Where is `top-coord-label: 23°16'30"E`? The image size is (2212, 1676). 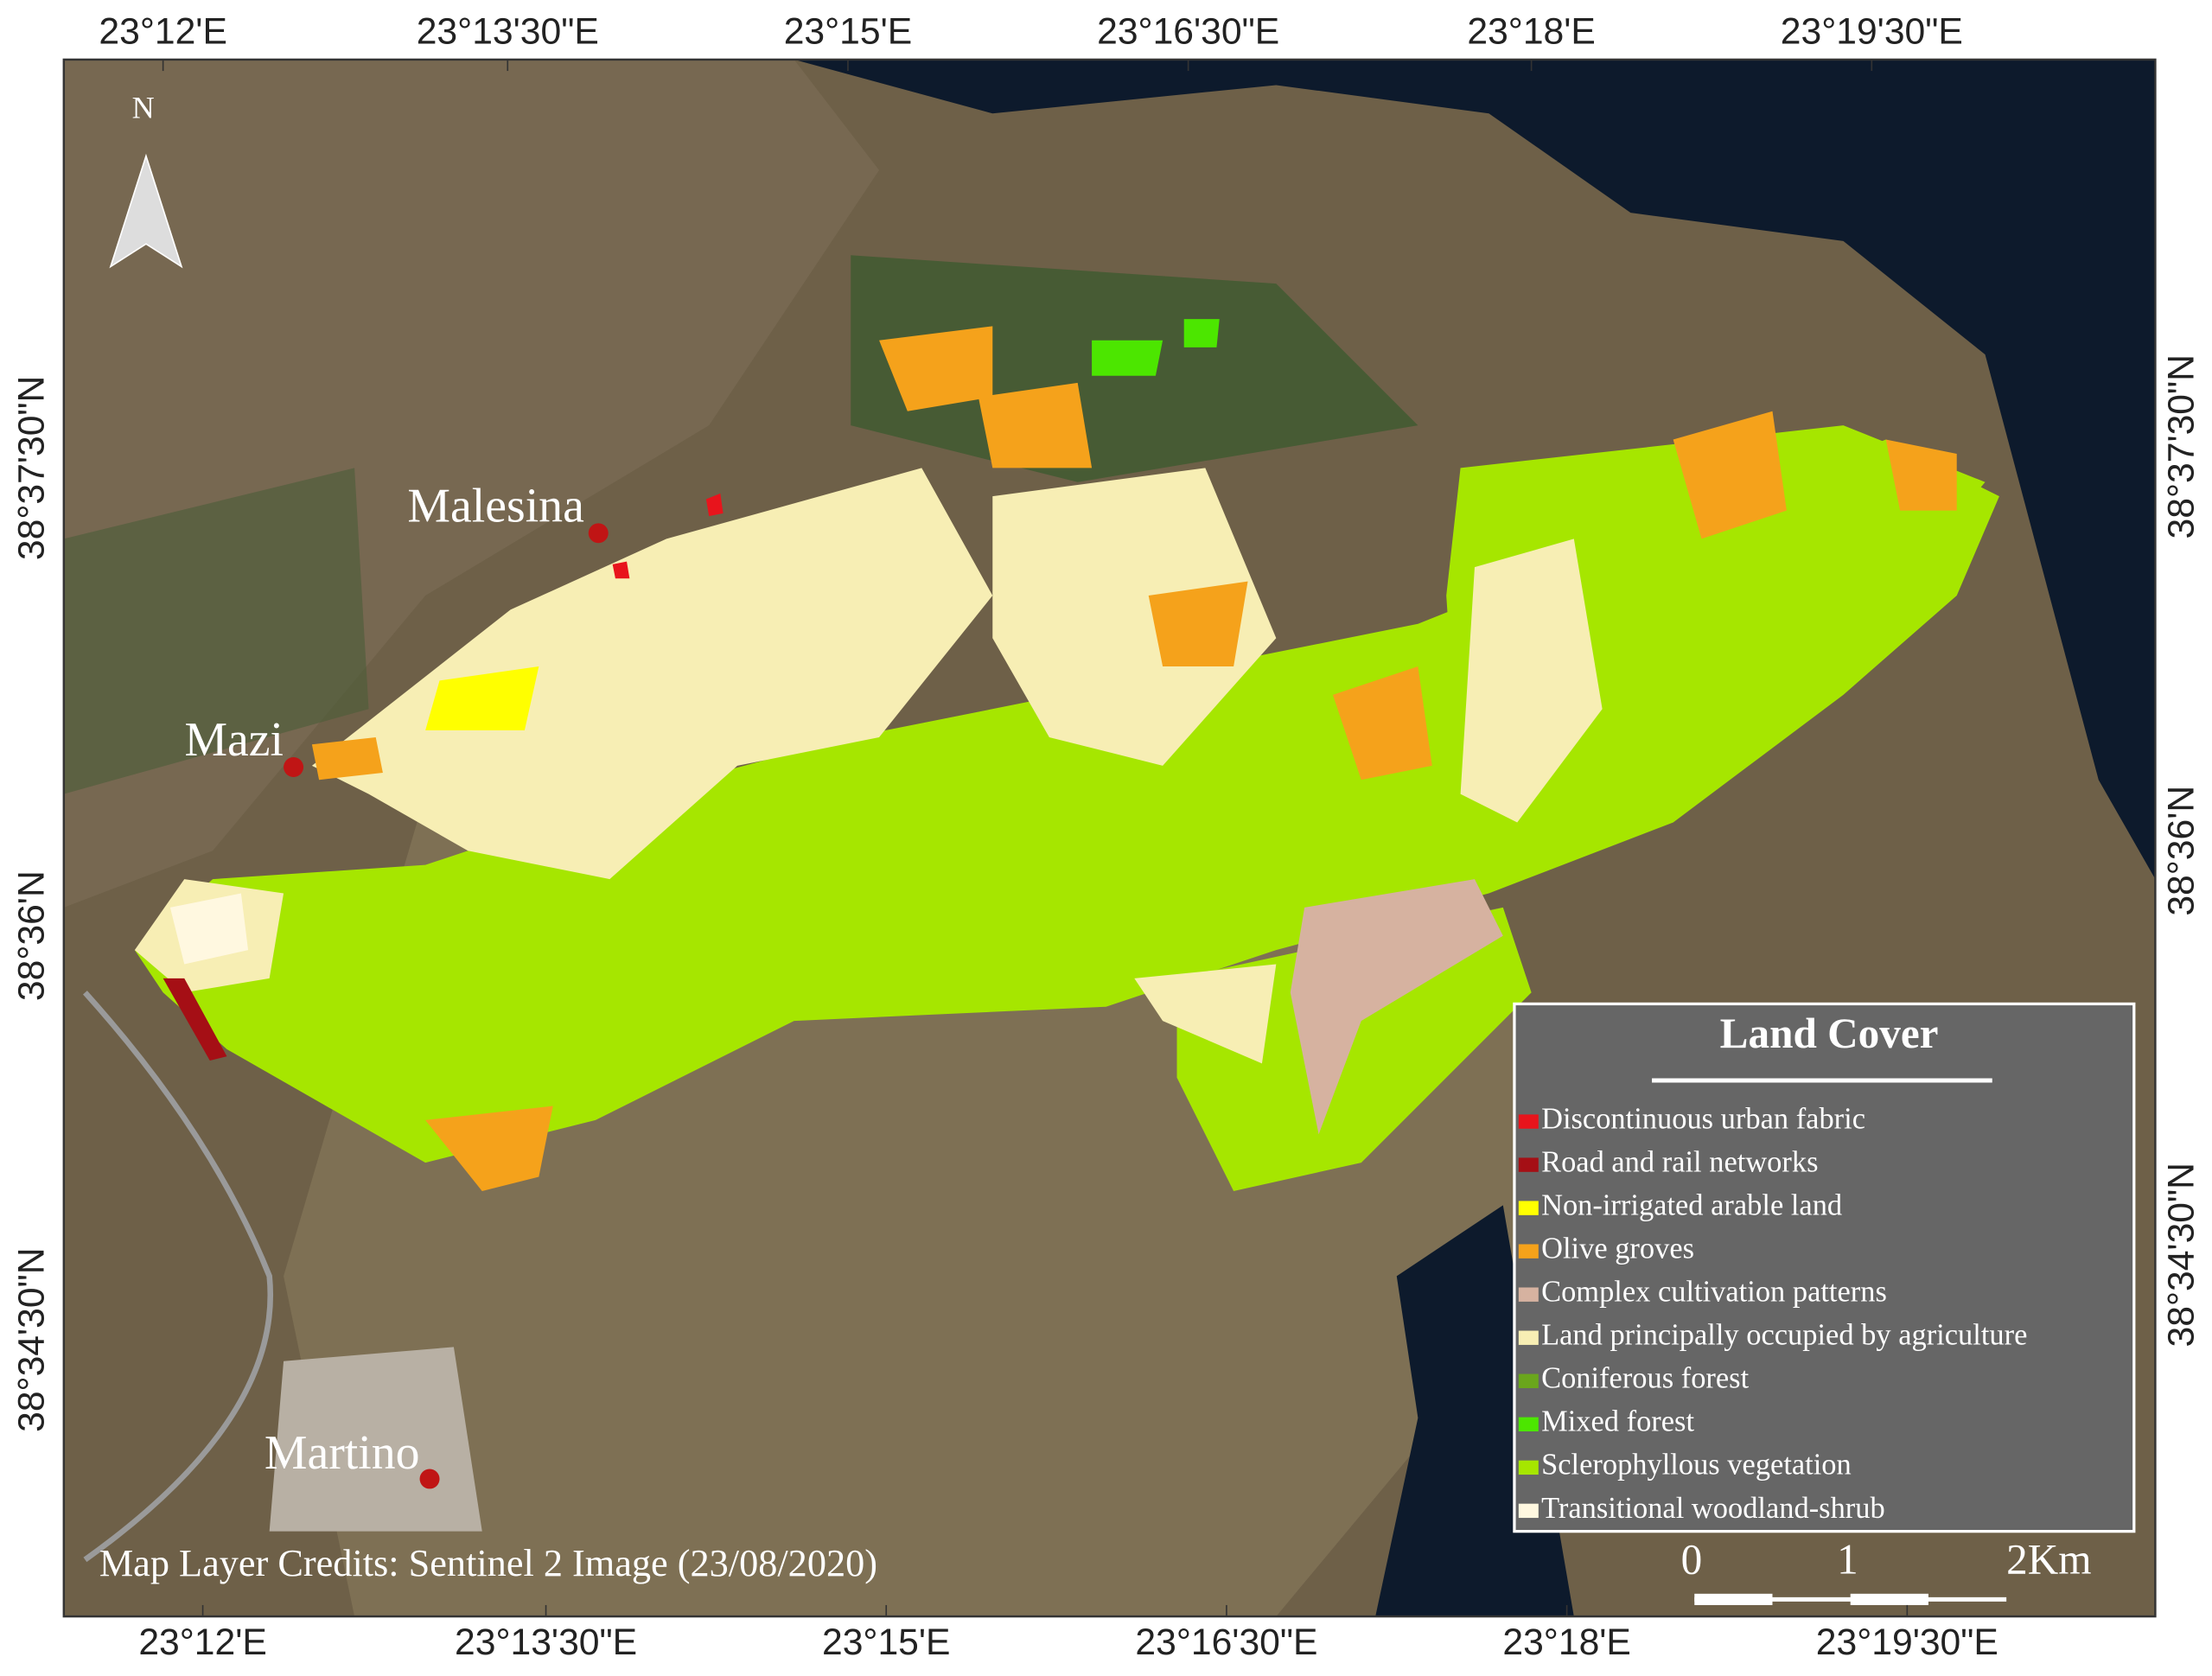
top-coord-label: 23°16'30"E is located at coordinates (1188, 32).